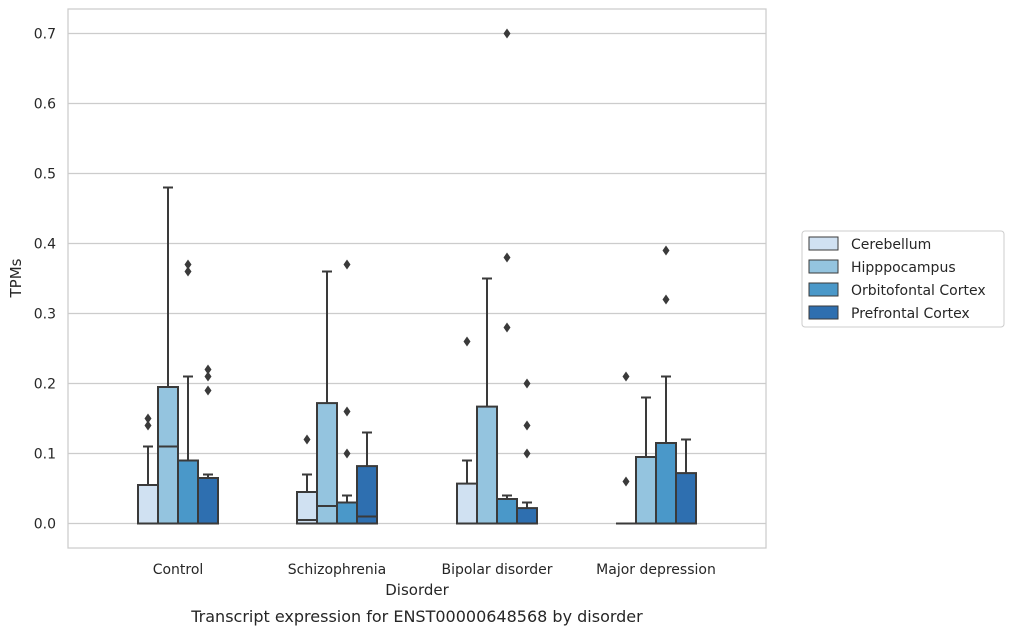  I want to click on y-tick-label: 0.1, so click(45, 455).